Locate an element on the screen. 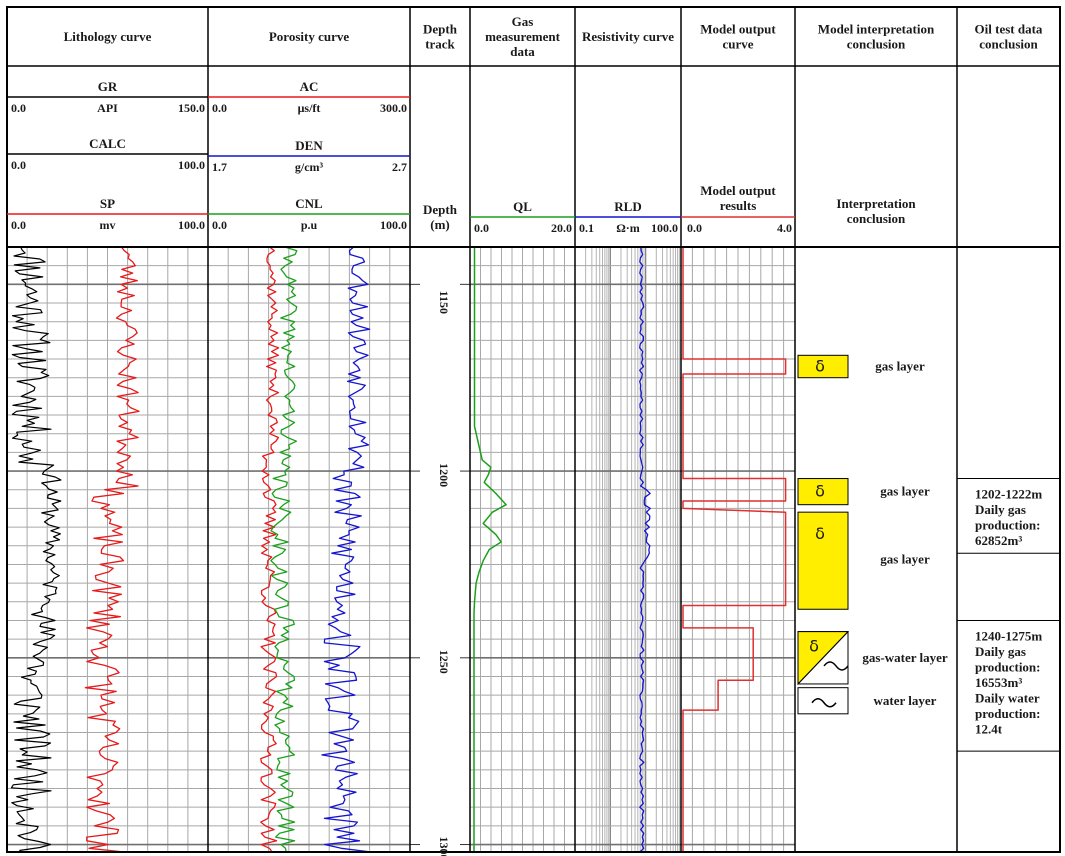 Image resolution: width=1065 pixels, height=856 pixels. curve-name: AC is located at coordinates (309, 86).